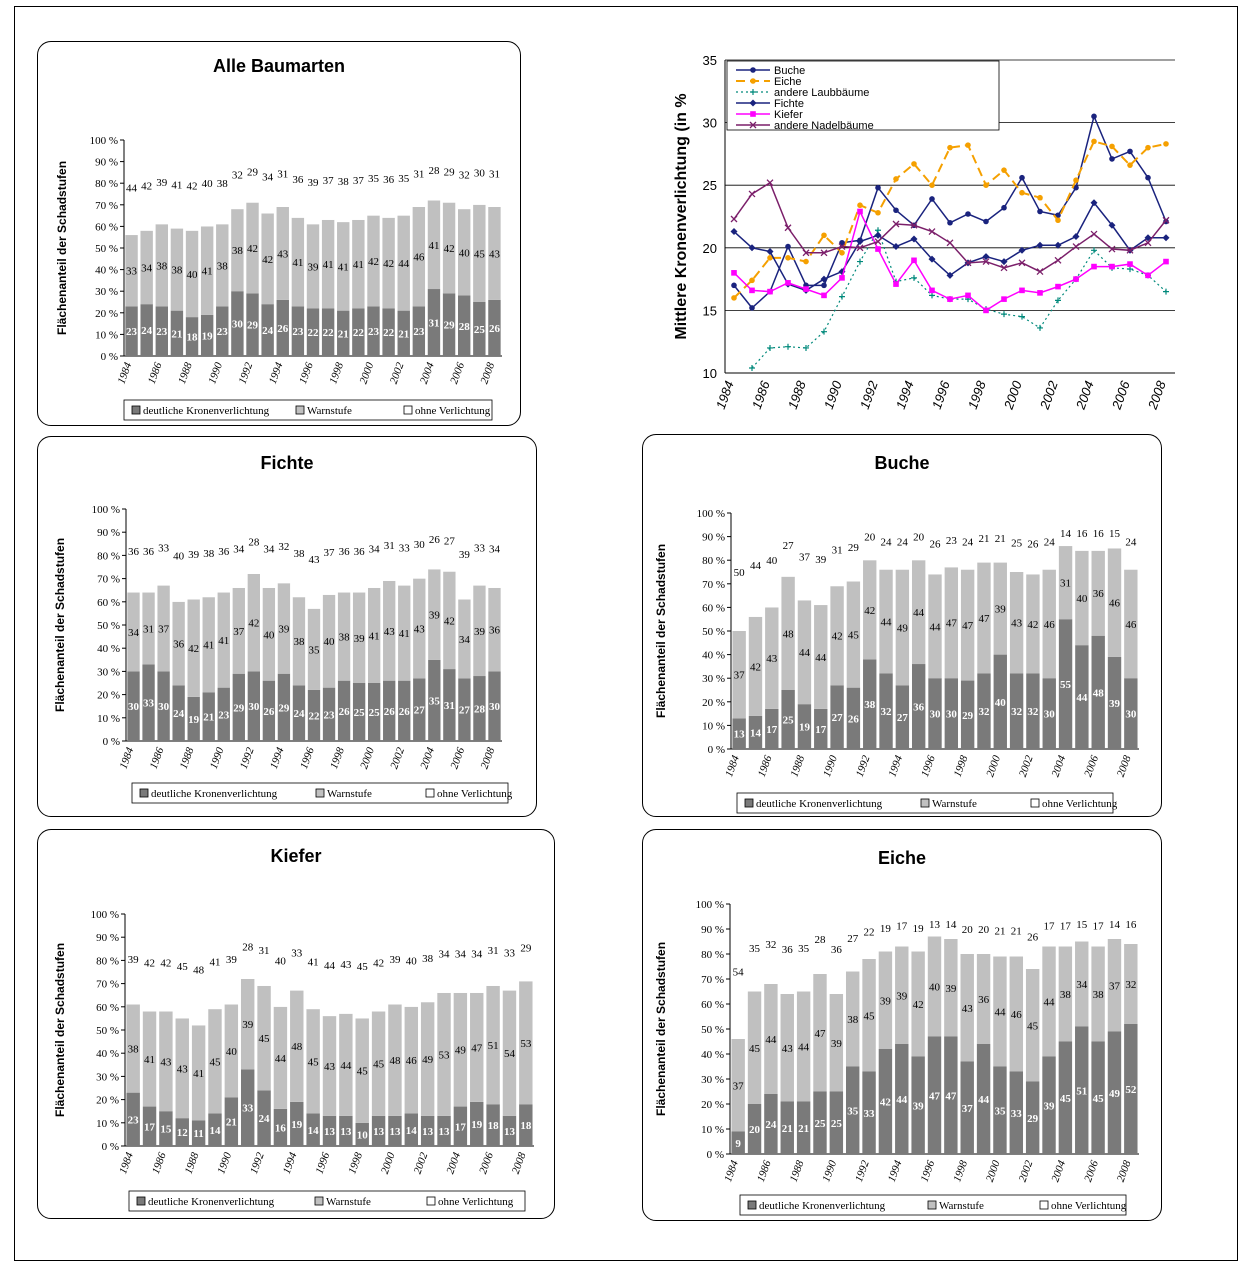 The image size is (1245, 1266). I want to click on x-tick-label: 2002, so click(397, 372).